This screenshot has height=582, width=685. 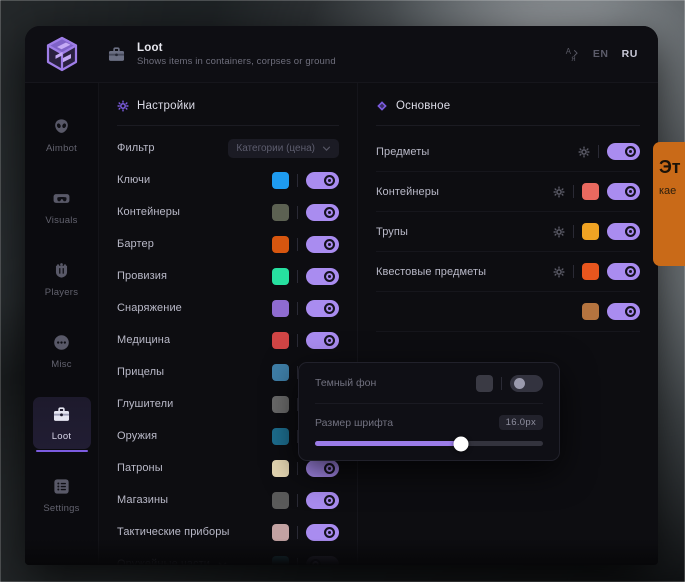 I want to click on lang-en-button: EN, so click(x=600, y=54).